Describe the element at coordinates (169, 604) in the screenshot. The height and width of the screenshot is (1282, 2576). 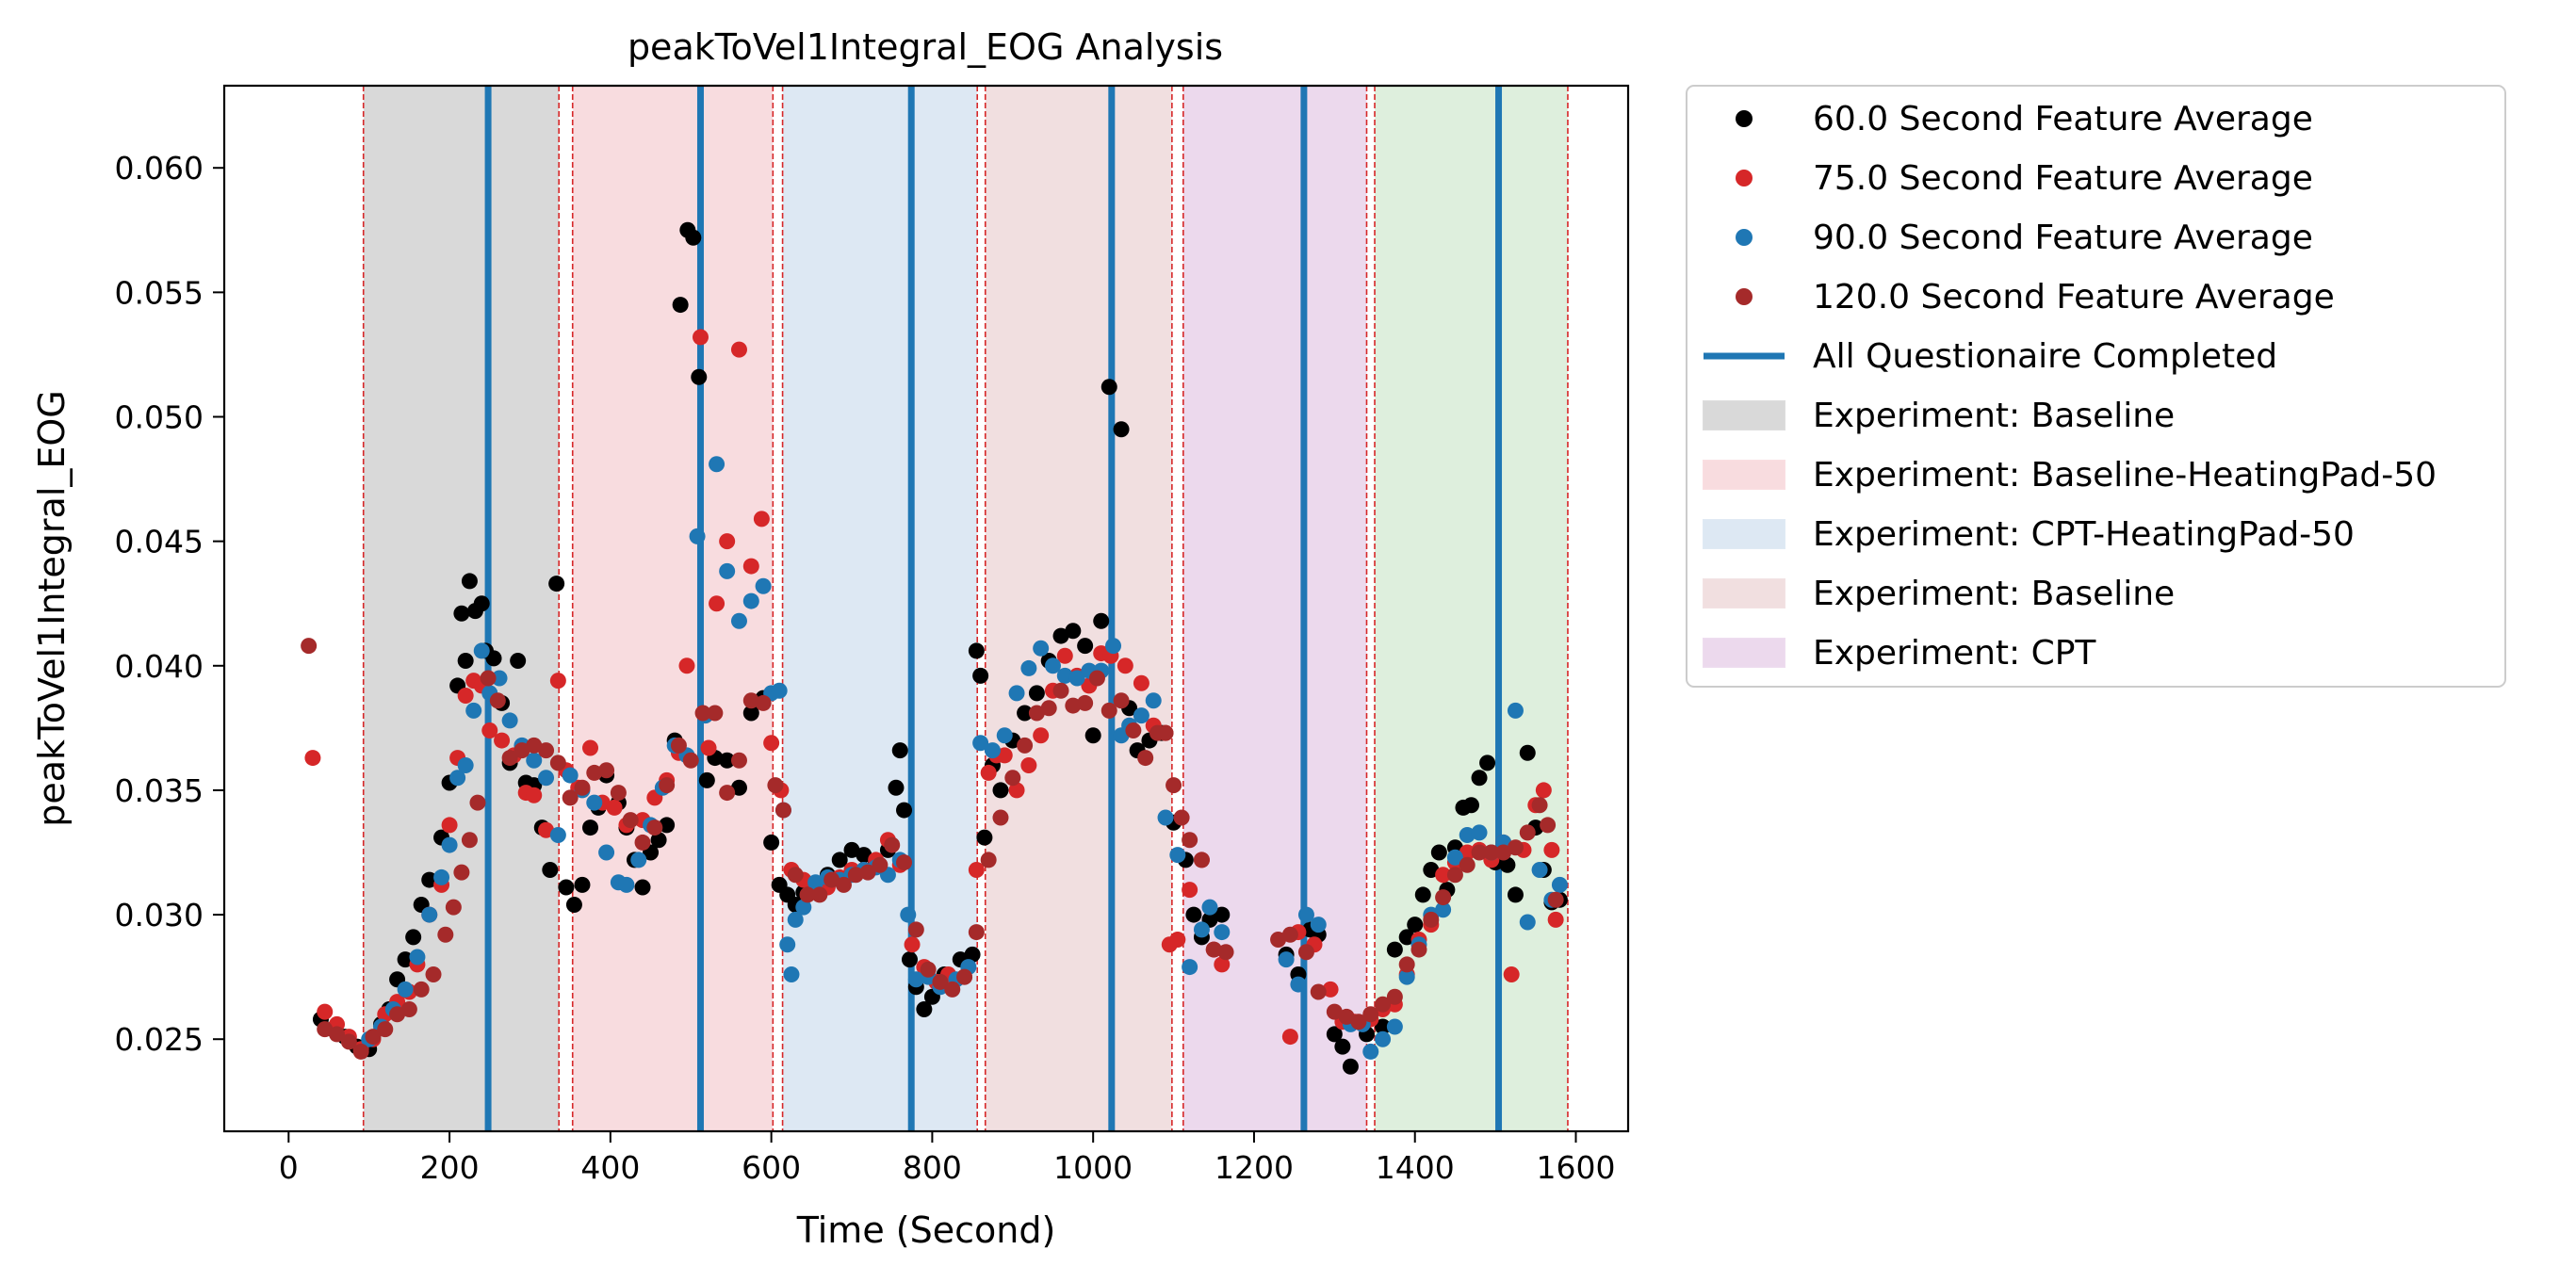
I see `y-ticks: 0.025 0.030 0.035 0.040 0.045 0.050 0.055 0.060` at that location.